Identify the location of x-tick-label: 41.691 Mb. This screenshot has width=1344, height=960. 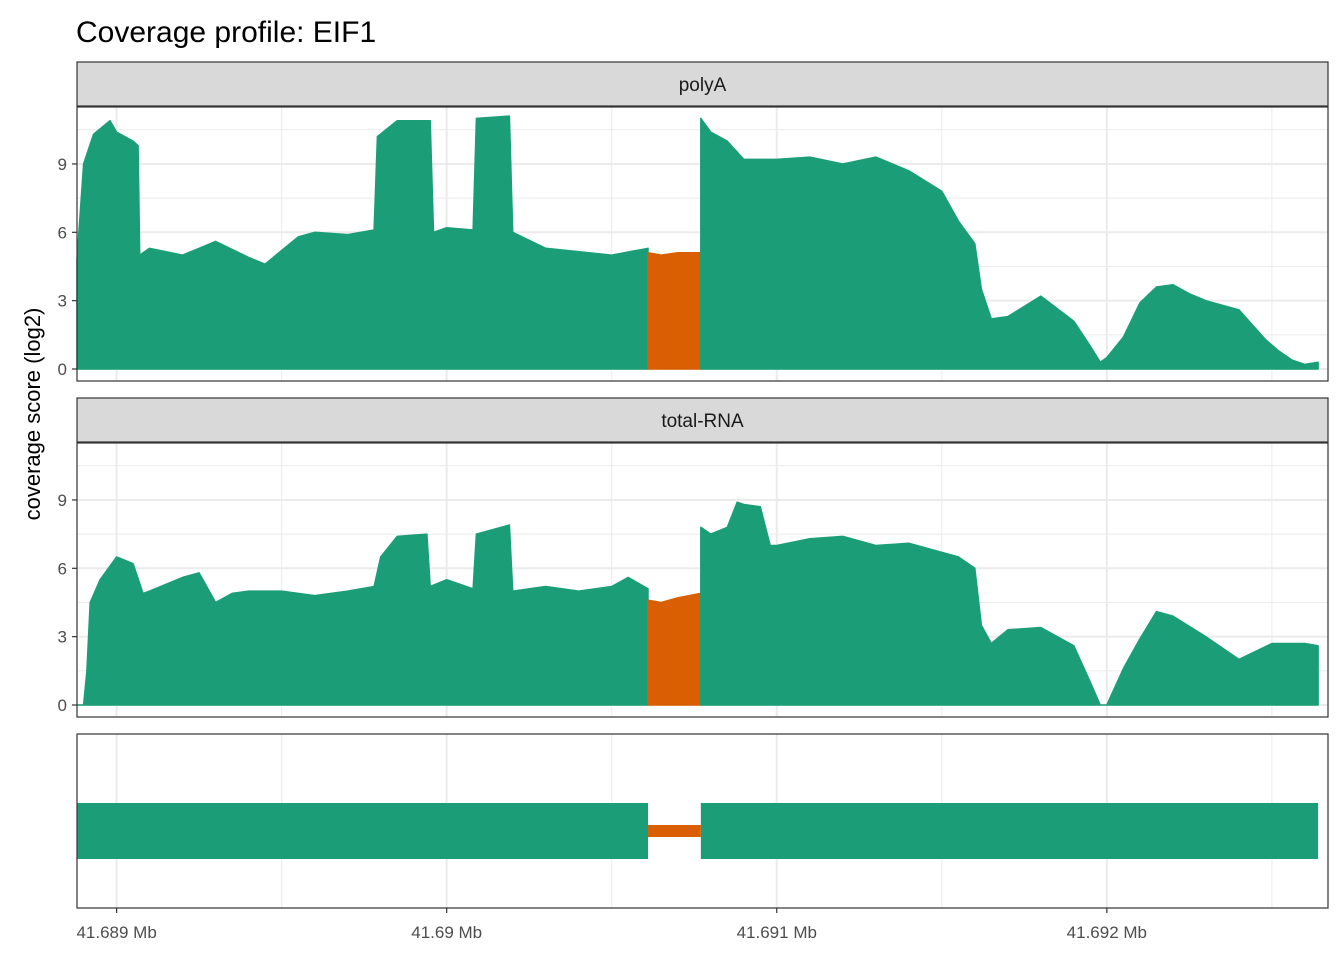
(777, 932).